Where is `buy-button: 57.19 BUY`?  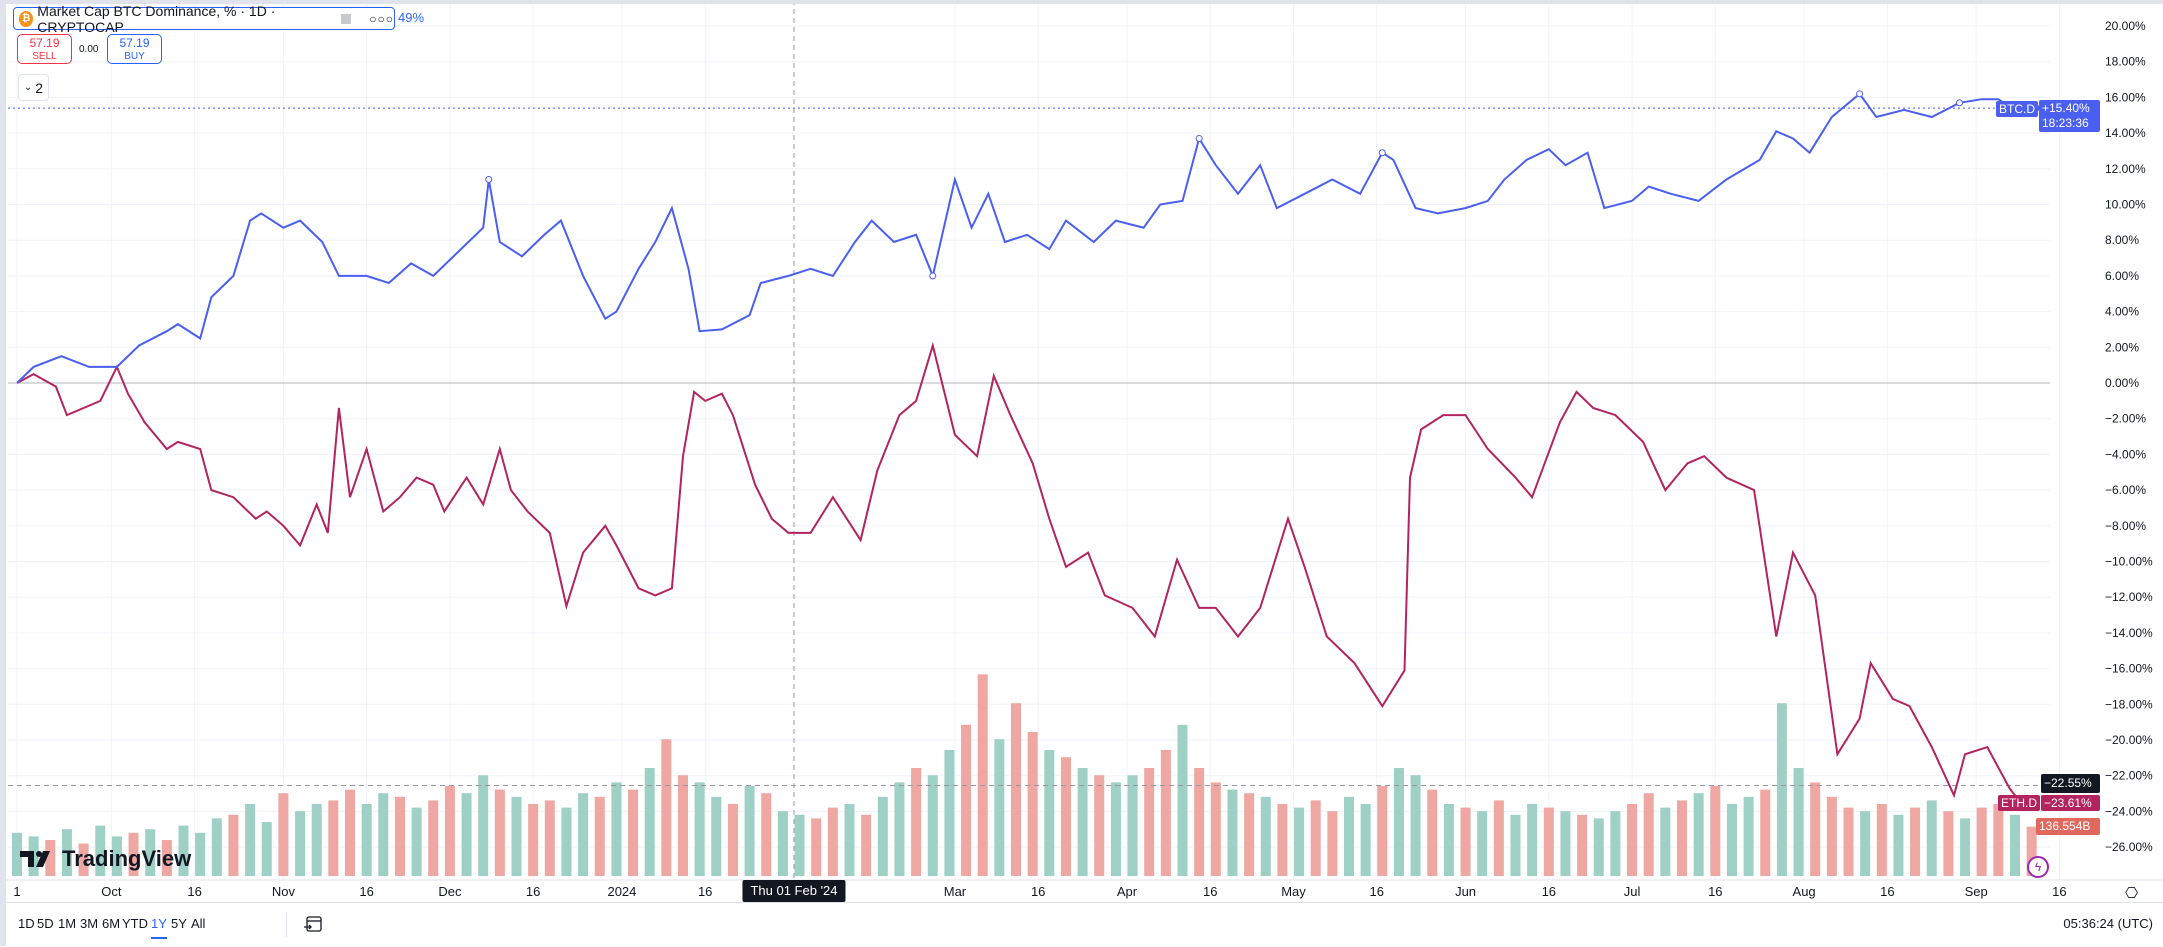 buy-button: 57.19 BUY is located at coordinates (134, 49).